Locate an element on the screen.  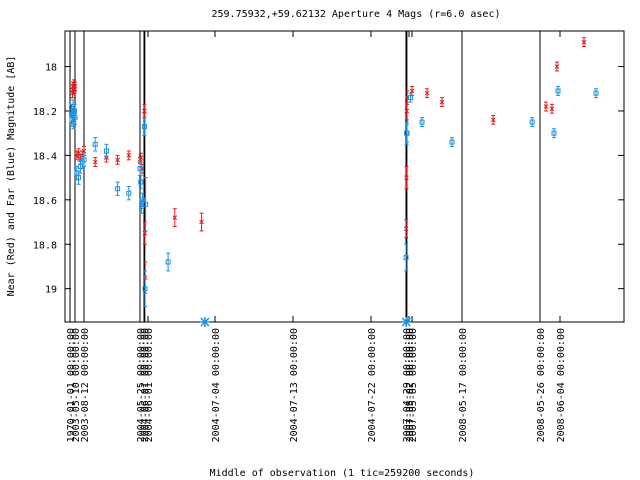
y-tick-label: 18.2 is located at coordinates (45, 112).